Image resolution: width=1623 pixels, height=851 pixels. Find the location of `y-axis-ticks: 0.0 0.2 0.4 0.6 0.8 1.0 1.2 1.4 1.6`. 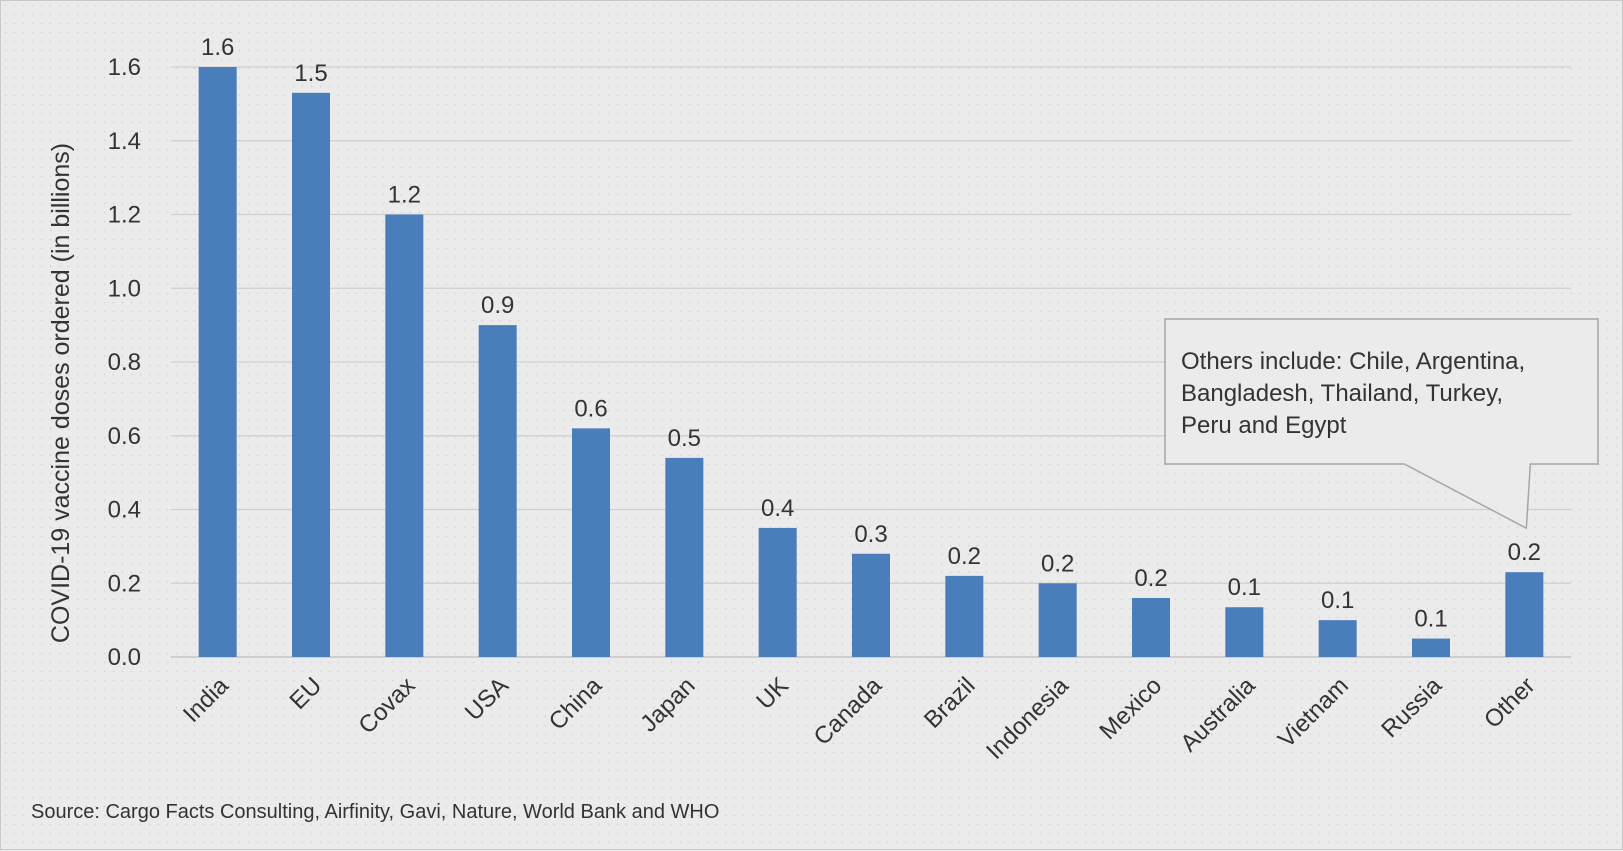

y-axis-ticks: 0.0 0.2 0.4 0.6 0.8 1.0 1.2 1.4 1.6 is located at coordinates (124, 362).